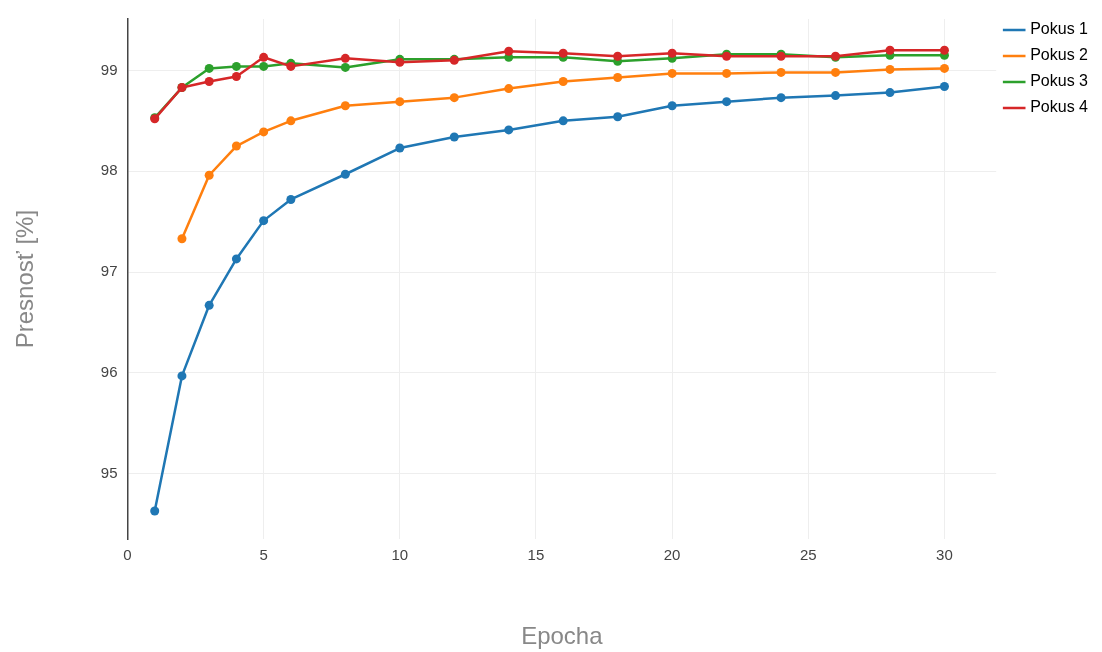 This screenshot has height=652, width=1102. Describe the element at coordinates (127, 555) in the screenshot. I see `x-tick-label: 0` at that location.